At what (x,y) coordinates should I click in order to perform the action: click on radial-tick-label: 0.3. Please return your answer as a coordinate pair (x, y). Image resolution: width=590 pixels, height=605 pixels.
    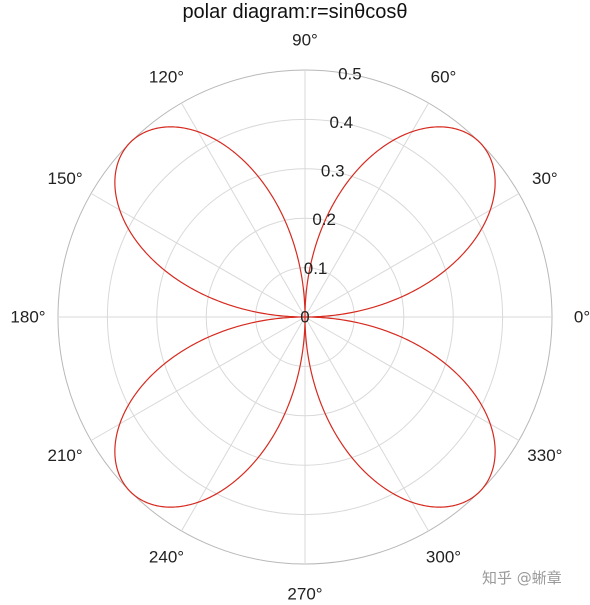
    Looking at the image, I should click on (333, 171).